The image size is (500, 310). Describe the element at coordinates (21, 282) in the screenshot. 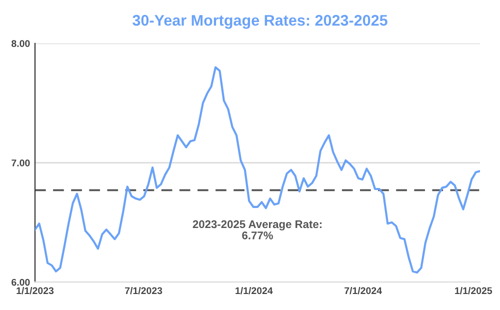

I see `y-tick-label: 6.00` at that location.